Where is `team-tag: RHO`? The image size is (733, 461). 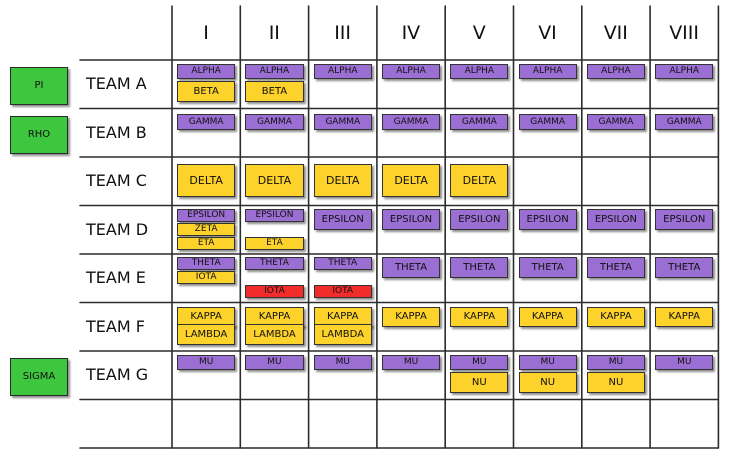
team-tag: RHO is located at coordinates (39, 134).